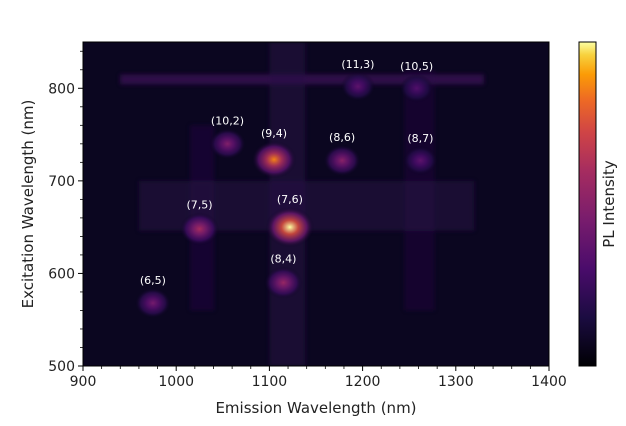 This screenshot has height=426, width=626. Describe the element at coordinates (315, 408) in the screenshot. I see `x-axis-label: Emission Wavelength (nm)` at that location.